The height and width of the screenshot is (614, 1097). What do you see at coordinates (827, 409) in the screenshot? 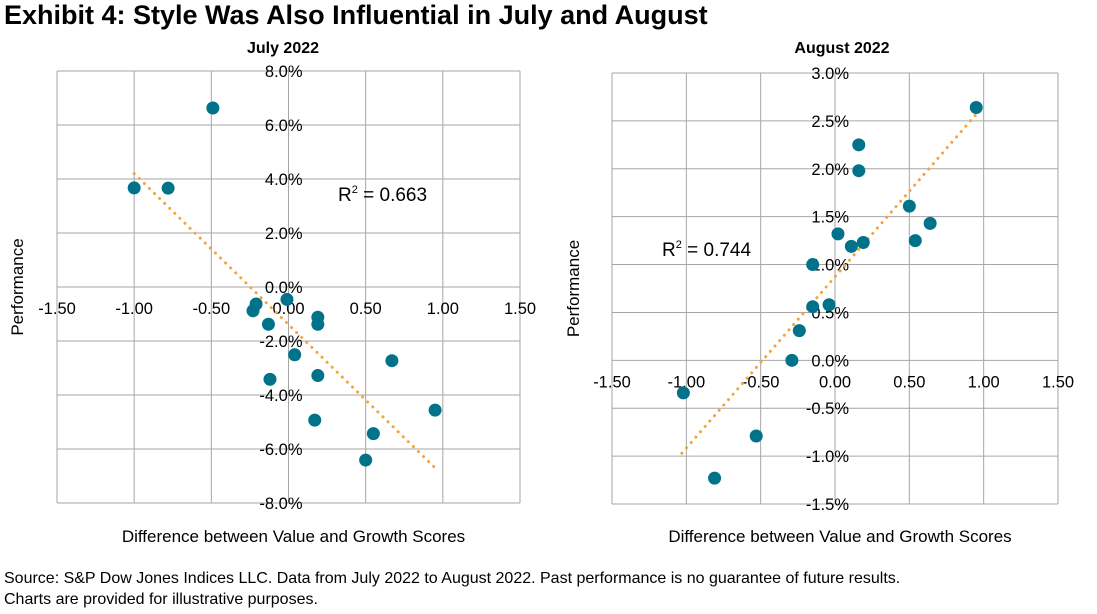
I see `y-tick-label: -0.5%` at bounding box center [827, 409].